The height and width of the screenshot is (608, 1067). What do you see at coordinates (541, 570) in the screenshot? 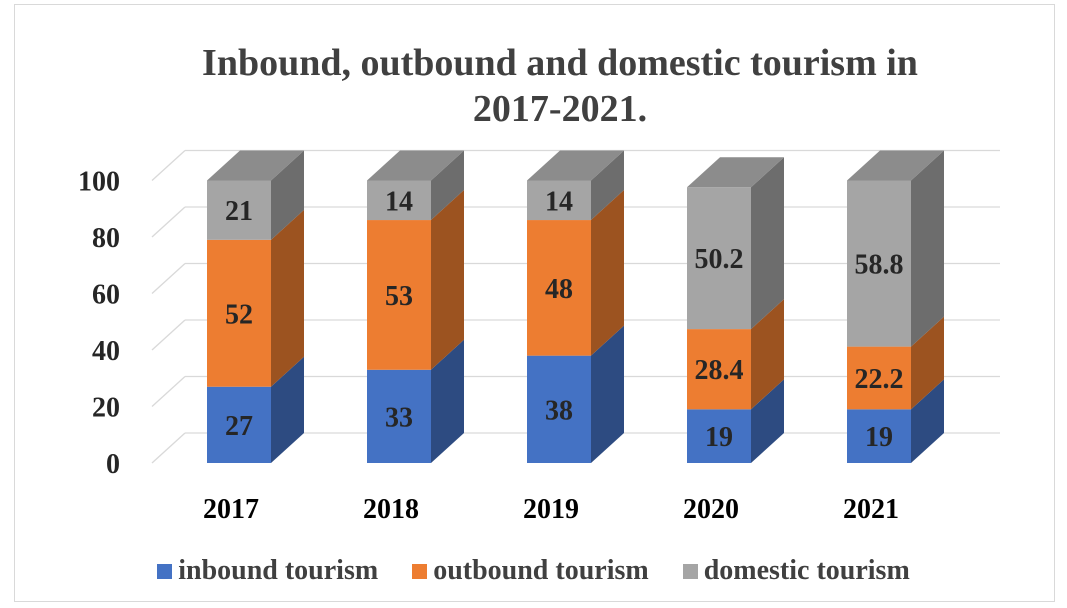
I see `legend-label-outbound: outbound tourism` at bounding box center [541, 570].